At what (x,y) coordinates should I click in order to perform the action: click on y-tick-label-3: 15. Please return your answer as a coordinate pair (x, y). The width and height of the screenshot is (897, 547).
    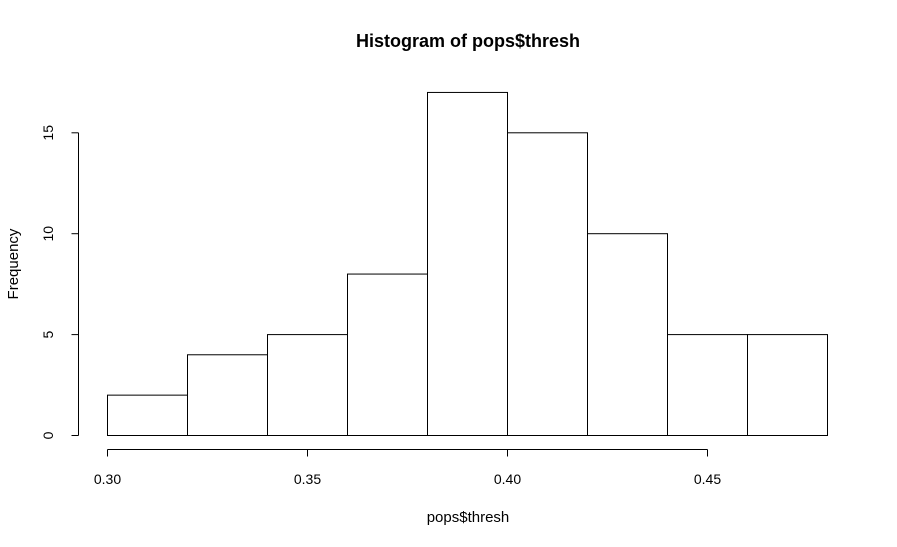
    Looking at the image, I should click on (48, 133).